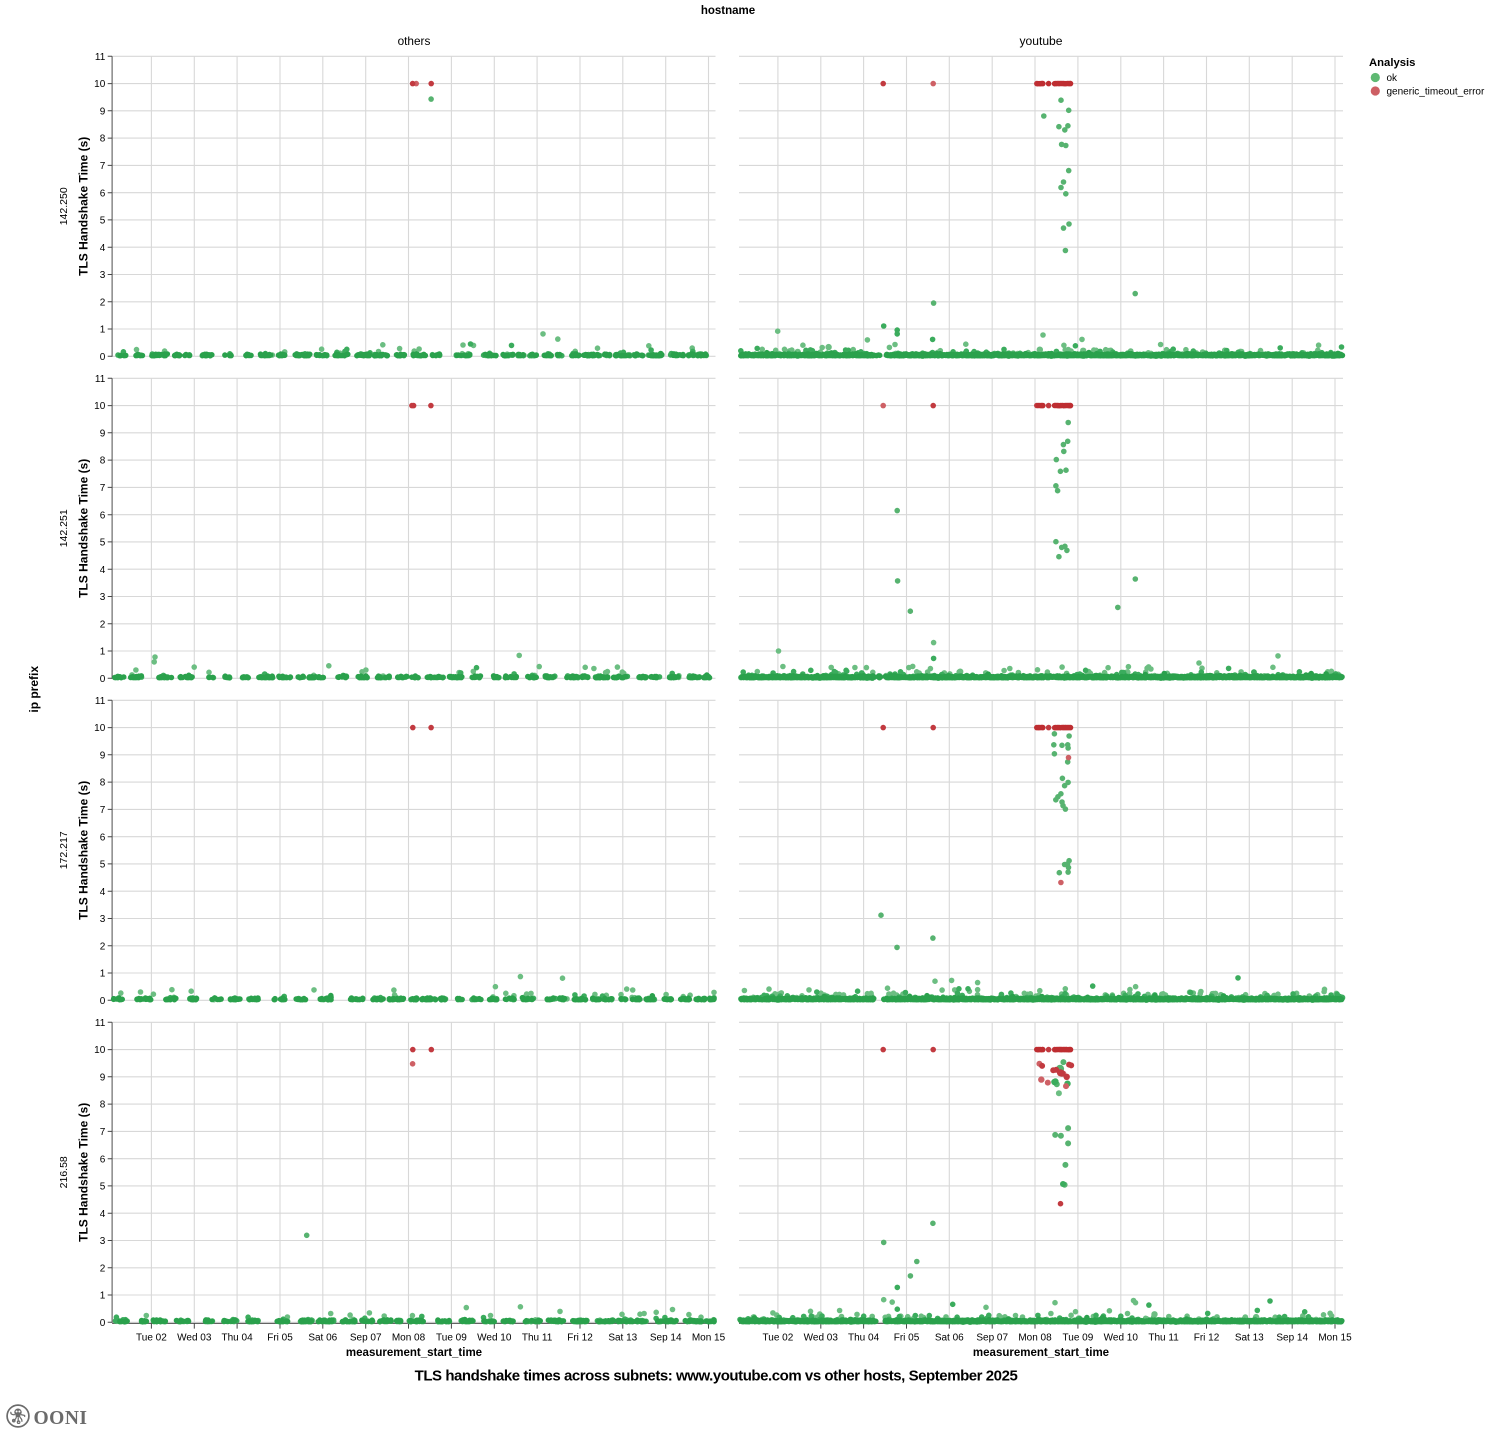 This screenshot has height=1446, width=1488. What do you see at coordinates (34, 689) in the screenshot?
I see `svg-text: ip prefix` at bounding box center [34, 689].